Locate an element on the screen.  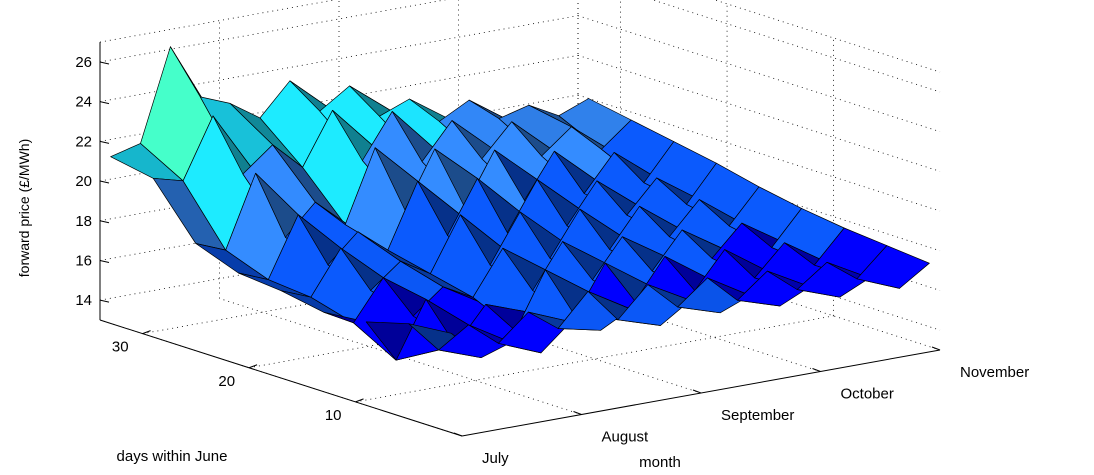
surface-patch is located at coordinates (893, 267).